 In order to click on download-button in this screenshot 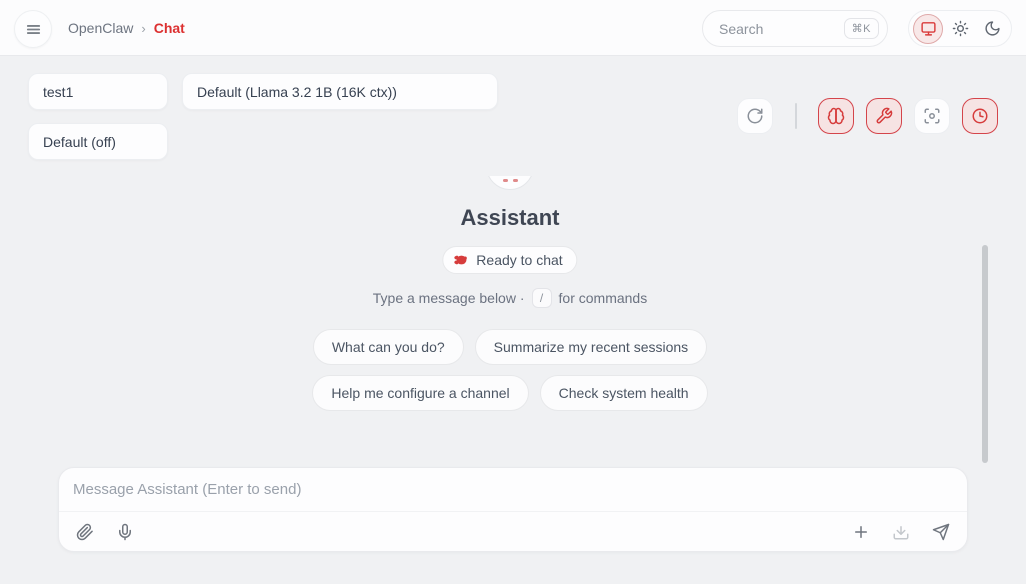, I will do `click(901, 532)`.